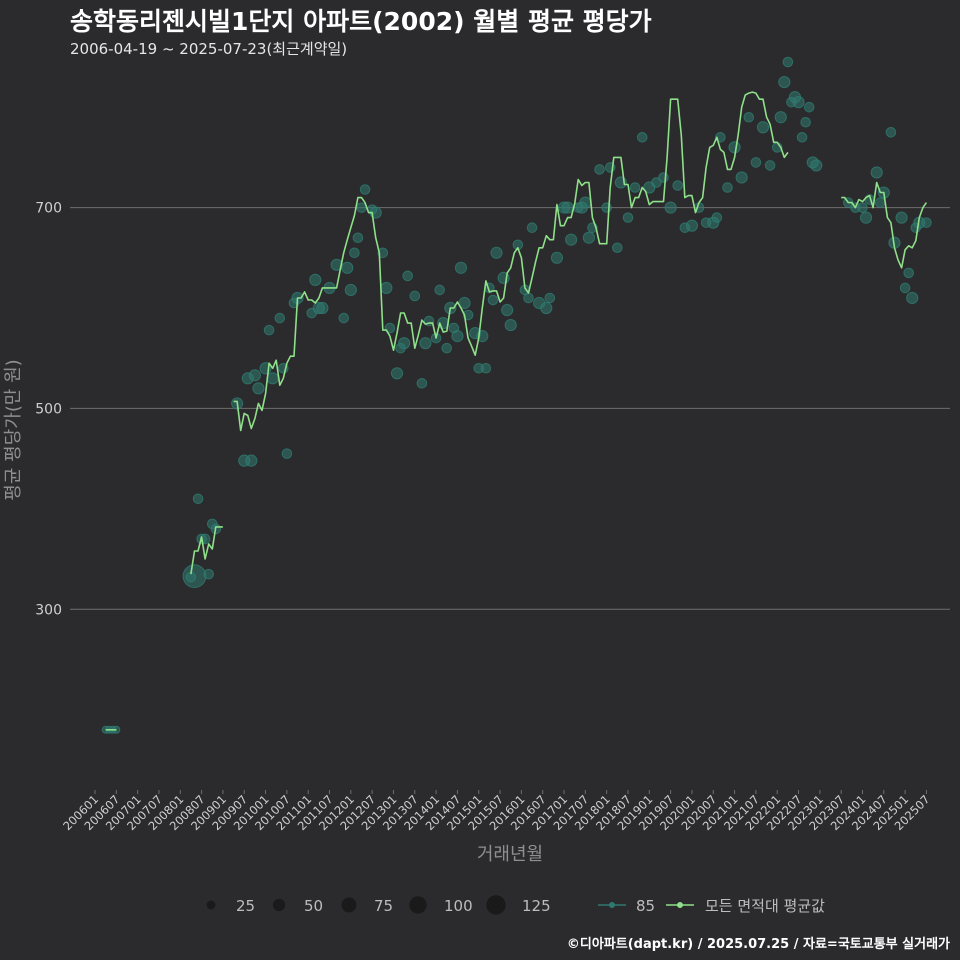 Image resolution: width=960 pixels, height=960 pixels. What do you see at coordinates (48, 610) in the screenshot?
I see `y-tick-label: 300` at bounding box center [48, 610].